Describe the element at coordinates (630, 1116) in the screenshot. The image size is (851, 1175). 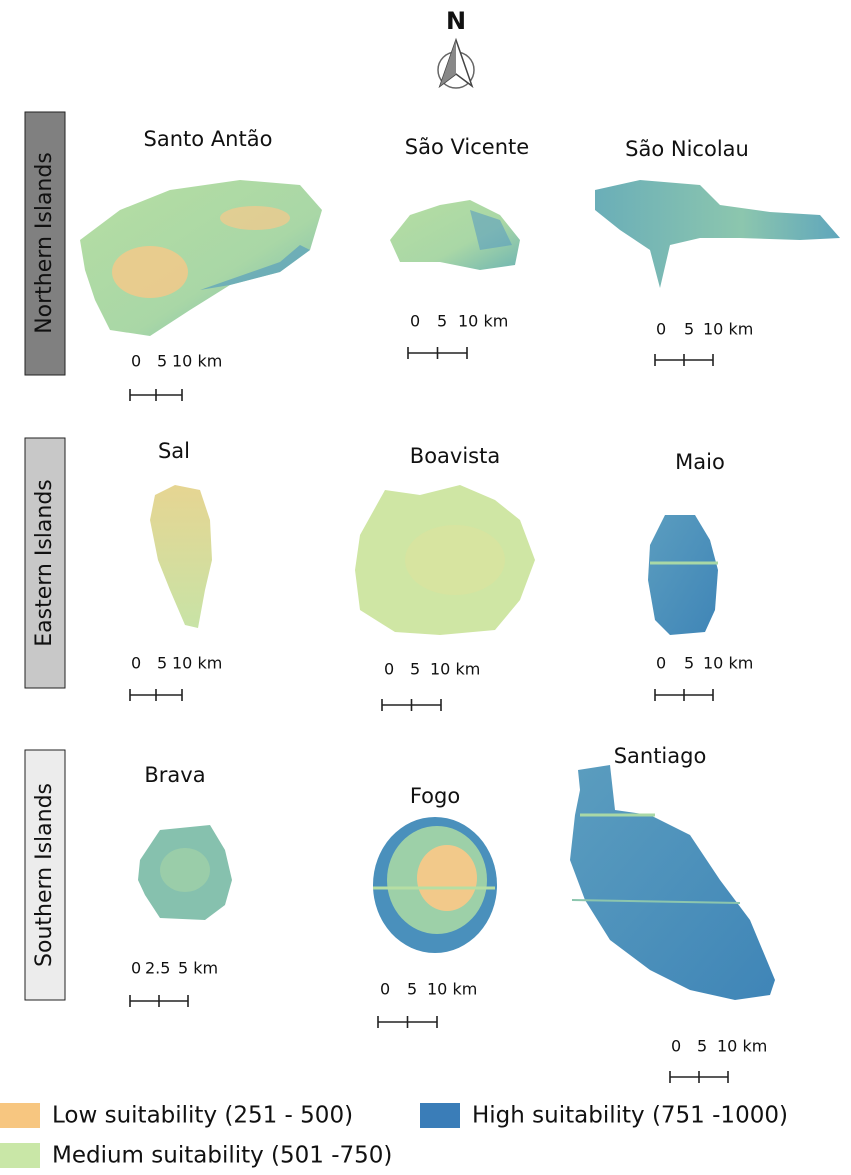
I see `legend-label: High suitability (751 -1000)` at that location.